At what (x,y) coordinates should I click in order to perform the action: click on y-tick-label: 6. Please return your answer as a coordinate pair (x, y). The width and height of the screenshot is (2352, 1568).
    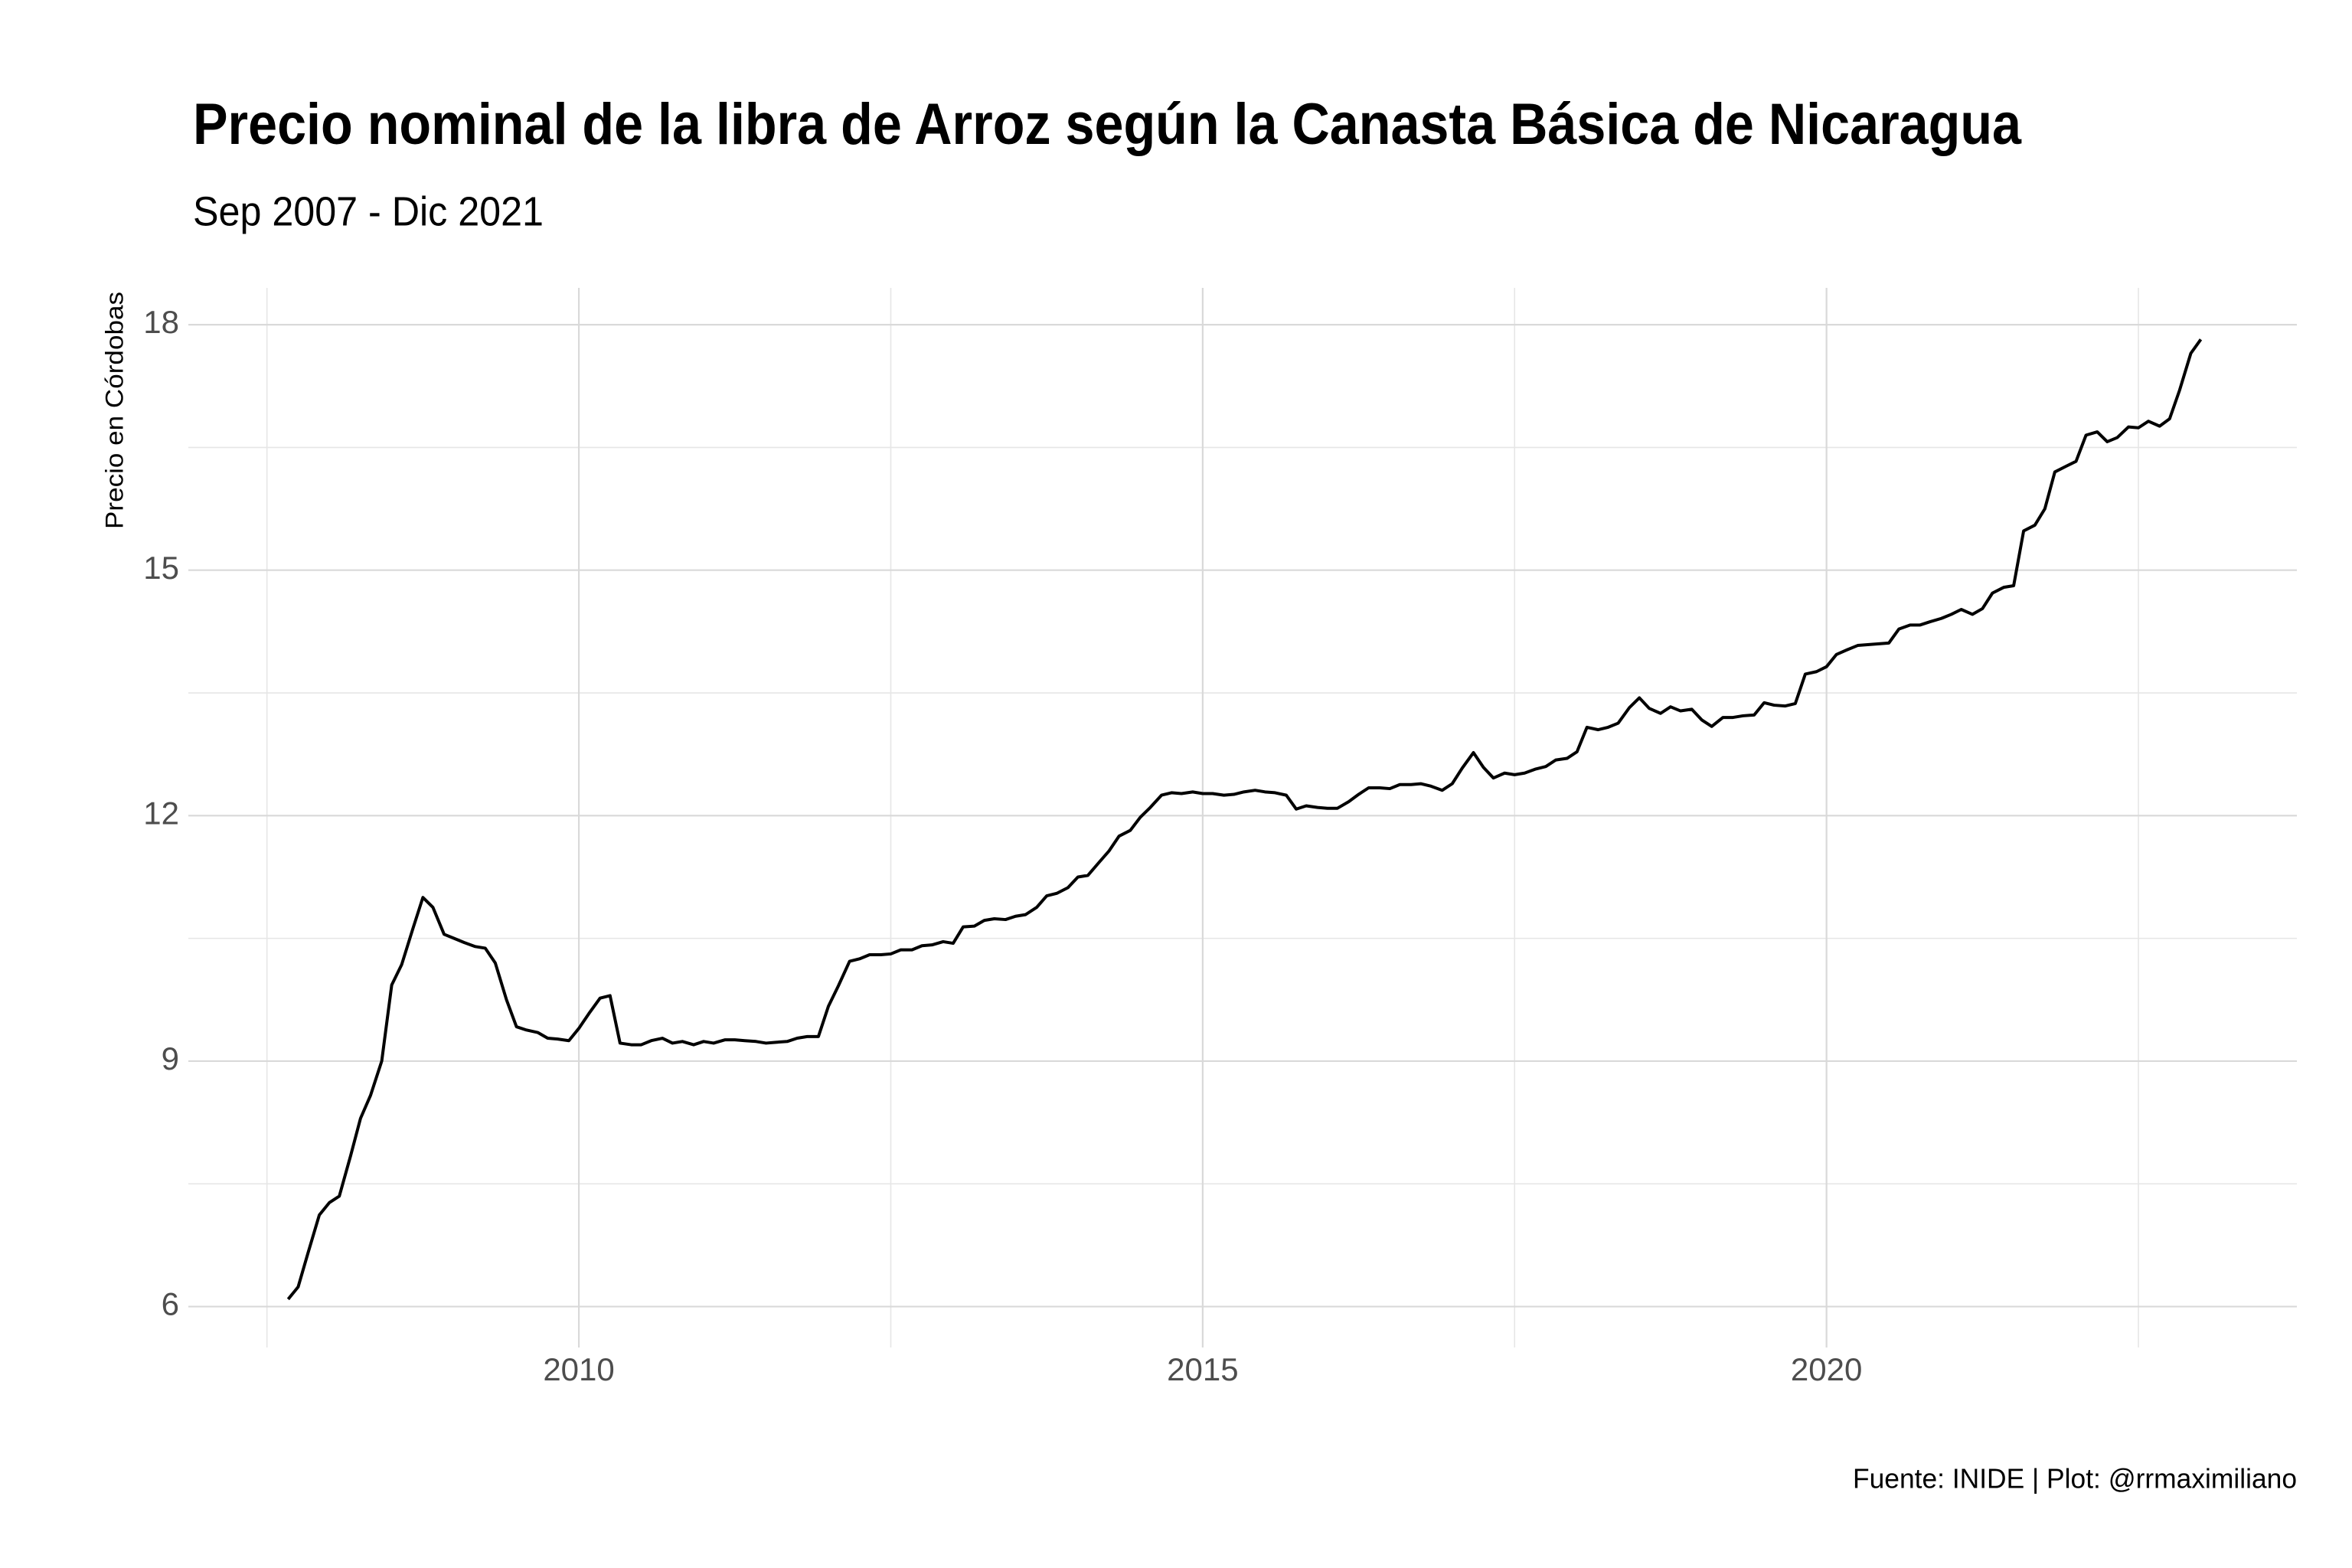
    Looking at the image, I should click on (170, 1304).